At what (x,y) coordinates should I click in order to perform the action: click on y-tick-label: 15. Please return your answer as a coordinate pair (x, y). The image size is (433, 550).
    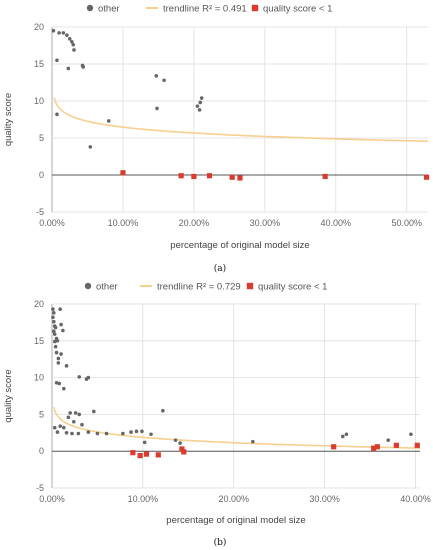
    Looking at the image, I should click on (39, 64).